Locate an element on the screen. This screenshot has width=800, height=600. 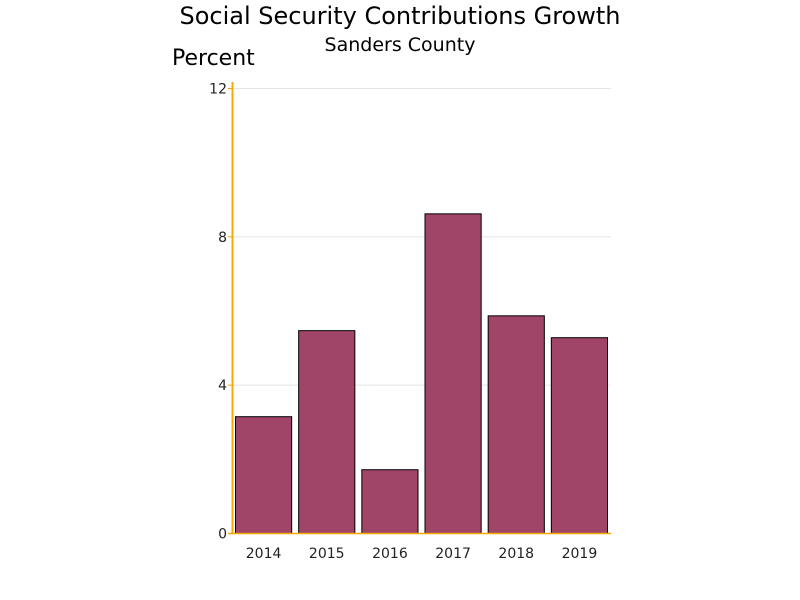
x-tick-label: 2017 is located at coordinates (453, 554).